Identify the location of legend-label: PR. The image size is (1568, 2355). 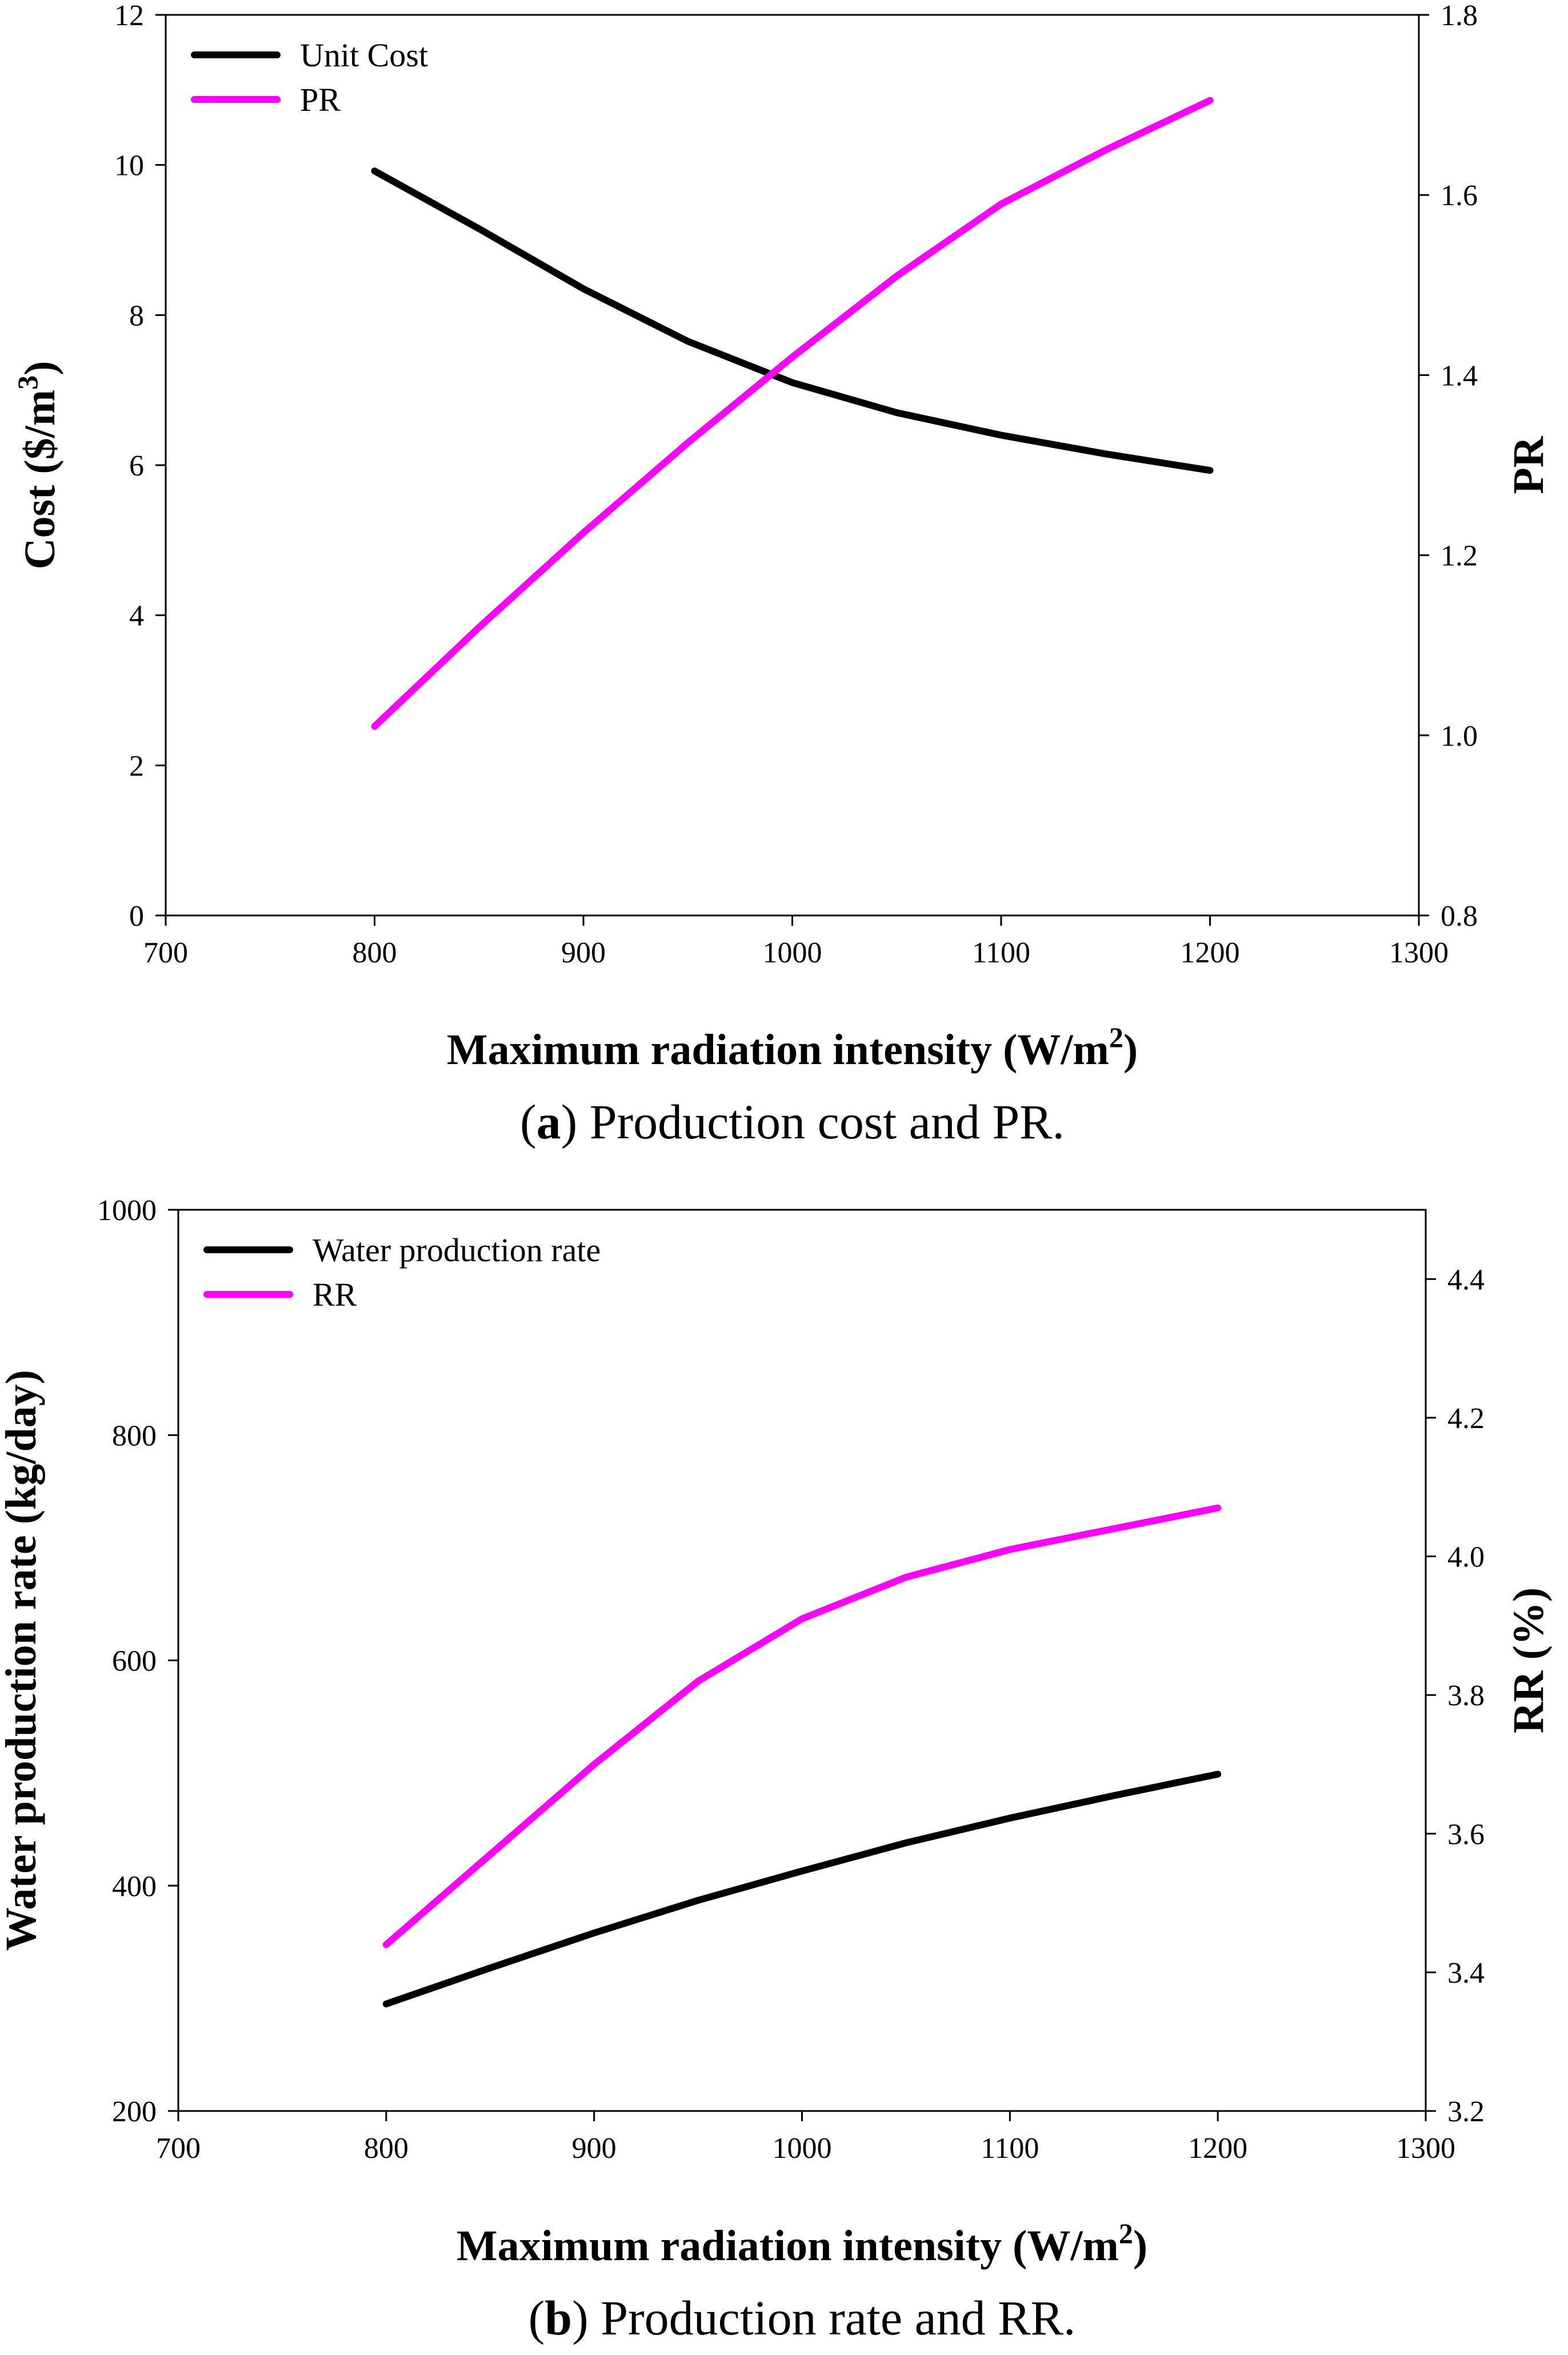
(320, 99).